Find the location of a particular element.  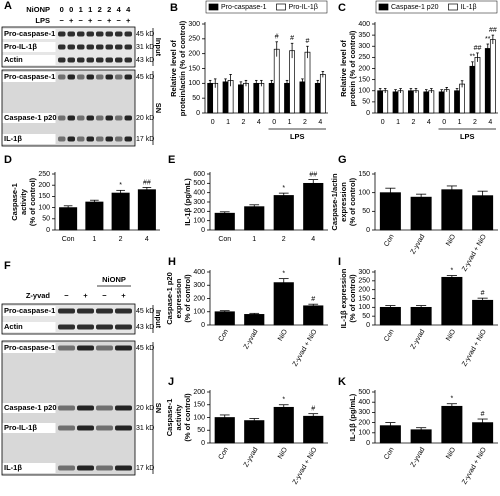

size-label: 45 kD is located at coordinates (145, 348).